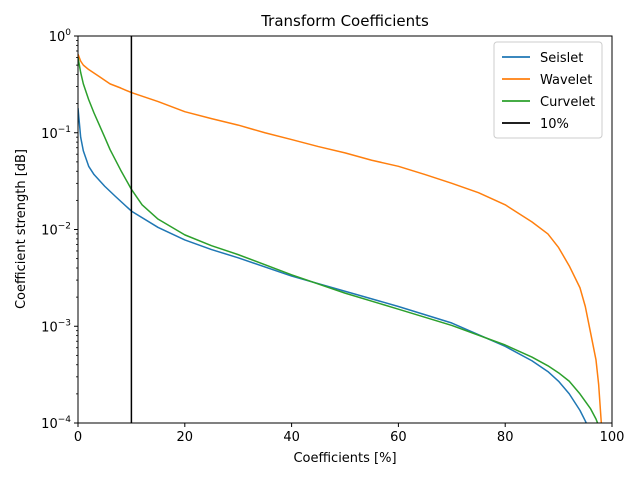  I want to click on x-tick-label: 40, so click(291, 437).